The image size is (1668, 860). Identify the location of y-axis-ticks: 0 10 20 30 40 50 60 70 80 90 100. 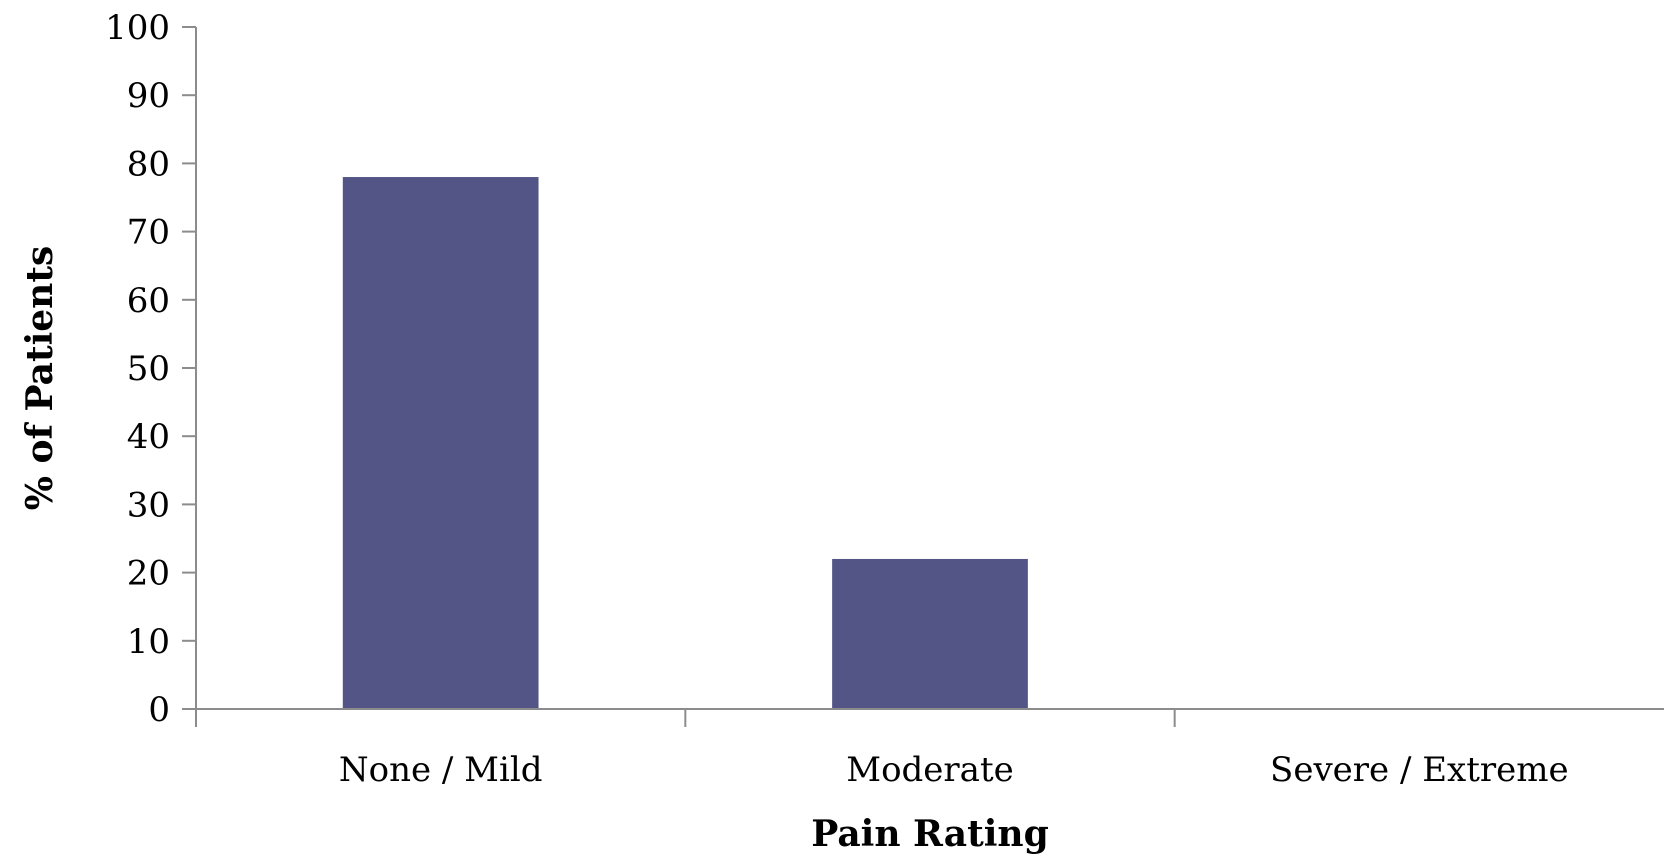
(150, 369).